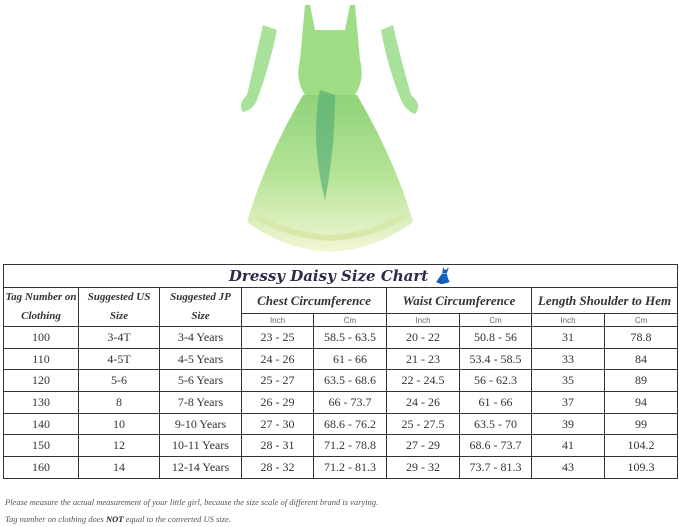 The image size is (679, 527). Describe the element at coordinates (200, 424) in the screenshot. I see `cell-jp-size: 9-10 Years` at that location.